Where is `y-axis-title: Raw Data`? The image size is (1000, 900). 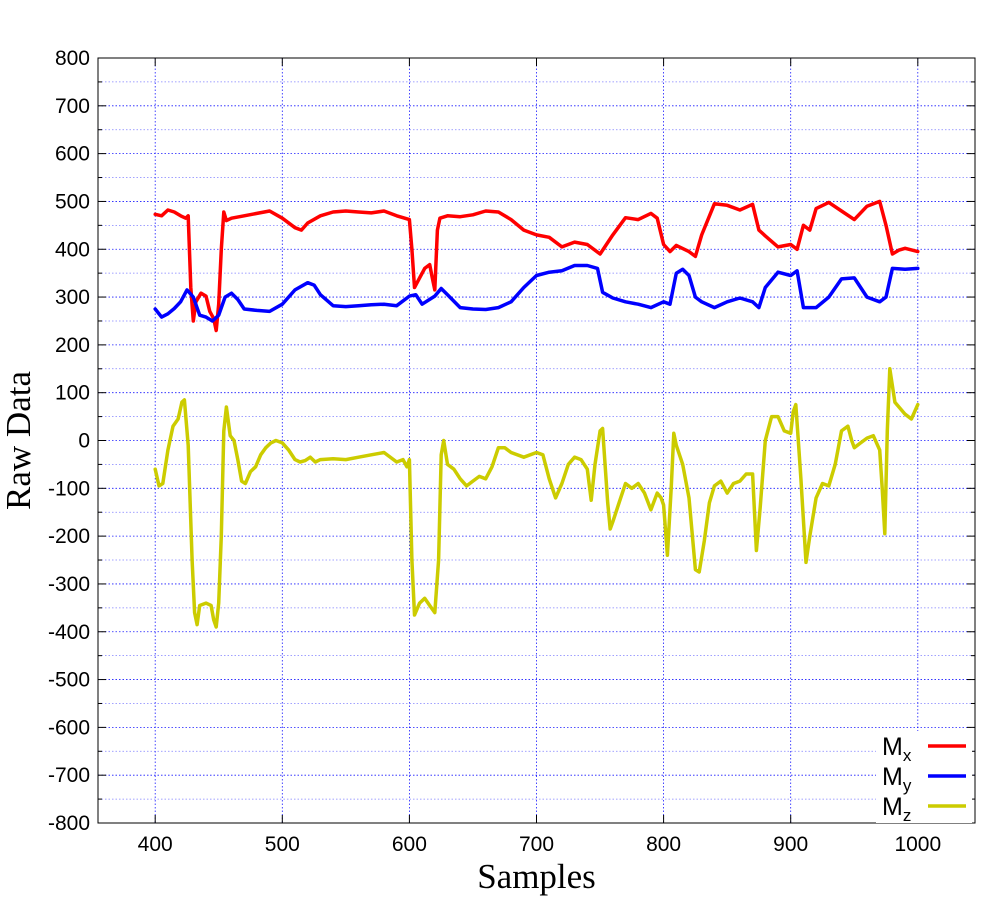
y-axis-title: Raw Data is located at coordinates (19, 440).